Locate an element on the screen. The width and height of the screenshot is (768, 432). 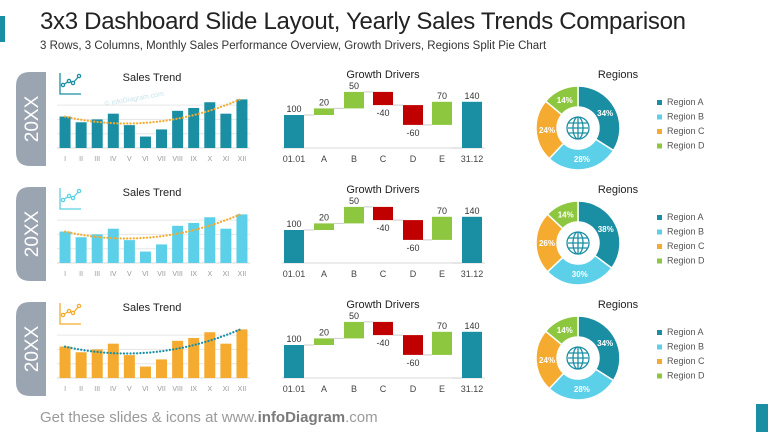
month-label: V is located at coordinates (129, 389).